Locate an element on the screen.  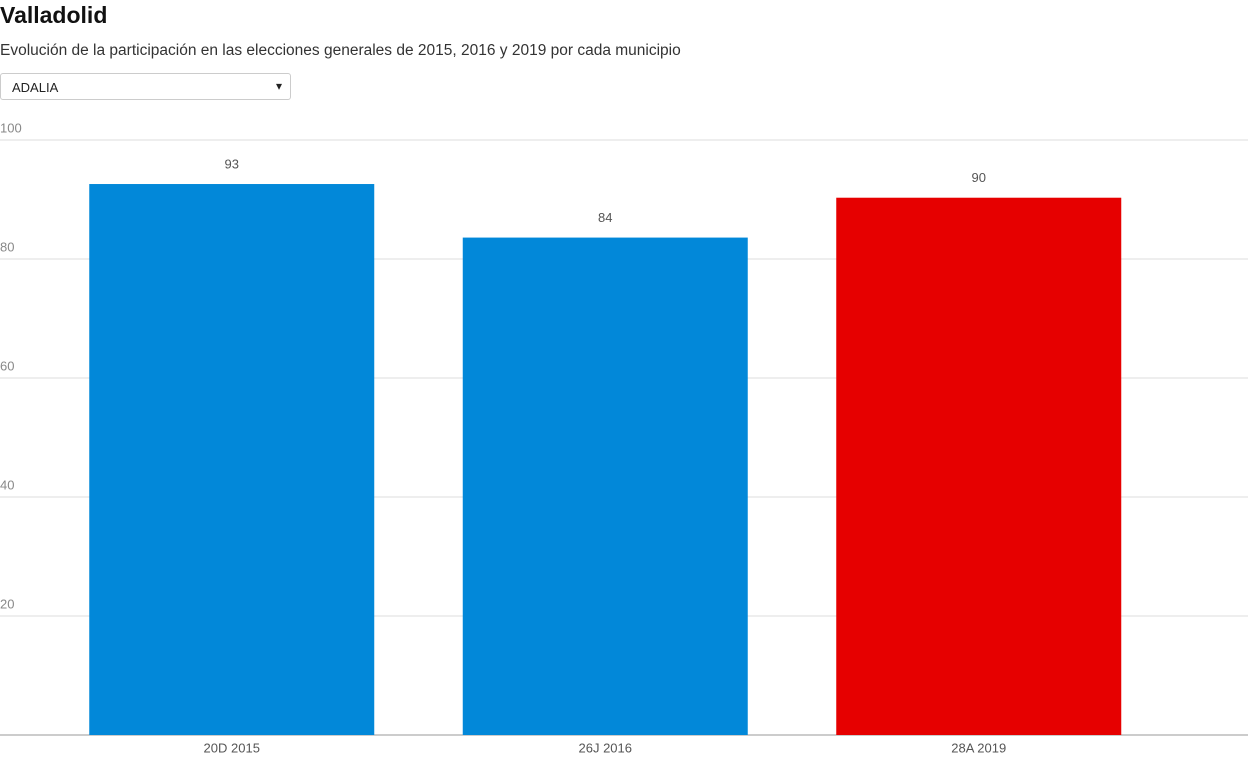
value-label: 84 is located at coordinates (605, 217).